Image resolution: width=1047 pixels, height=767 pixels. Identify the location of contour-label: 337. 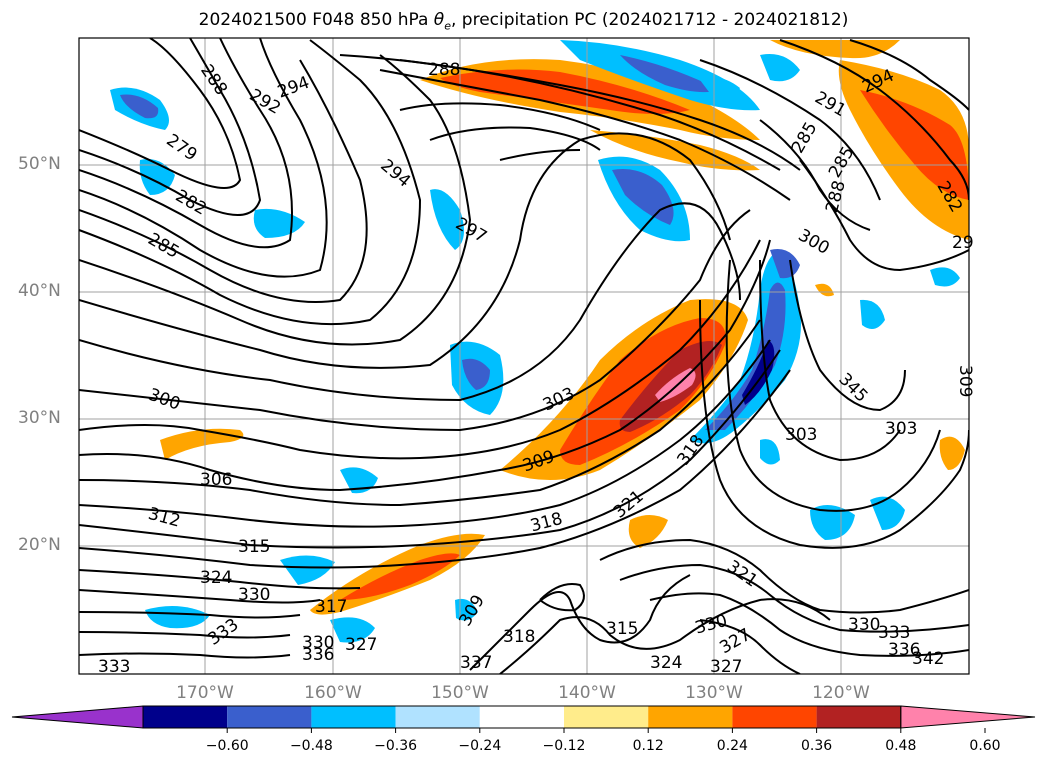
(476, 663).